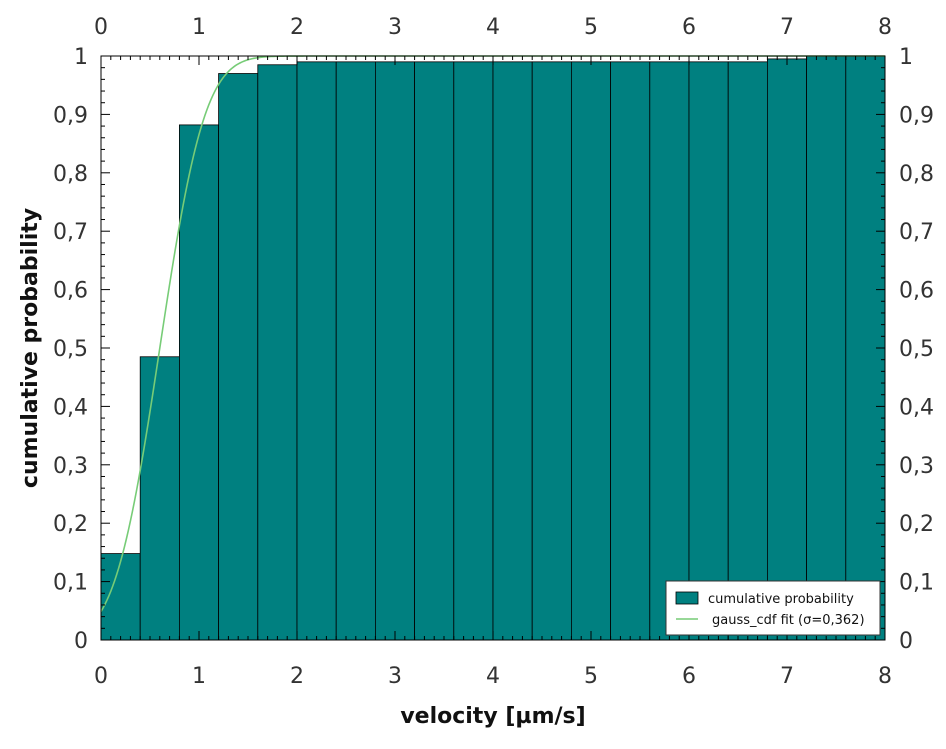  I want to click on x-tick-label-top: 3, so click(395, 27).